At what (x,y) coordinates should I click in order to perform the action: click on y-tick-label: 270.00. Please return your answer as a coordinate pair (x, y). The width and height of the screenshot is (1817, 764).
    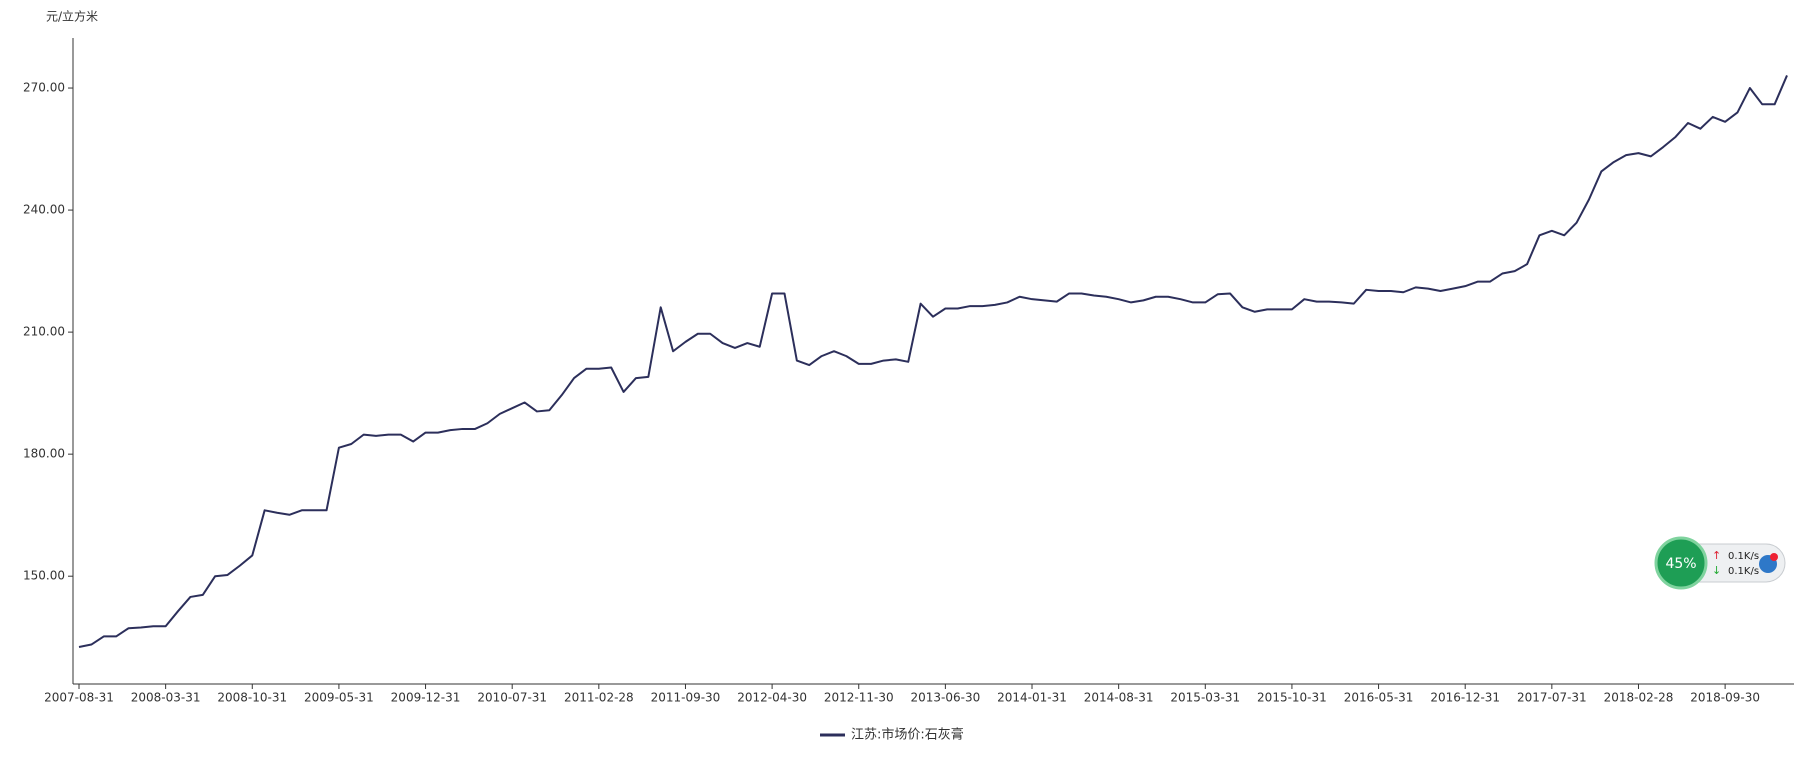
    Looking at the image, I should click on (44, 88).